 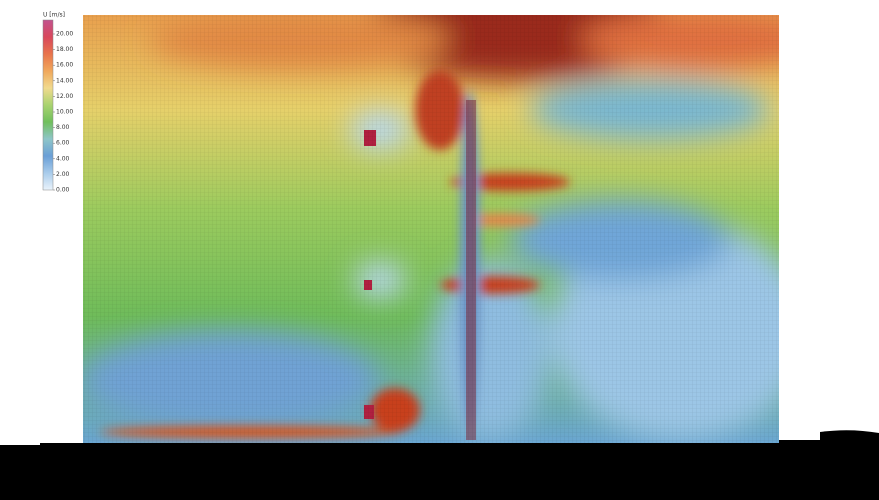 What do you see at coordinates (54, 15) in the screenshot?
I see `legend-title: U [m/s]` at bounding box center [54, 15].